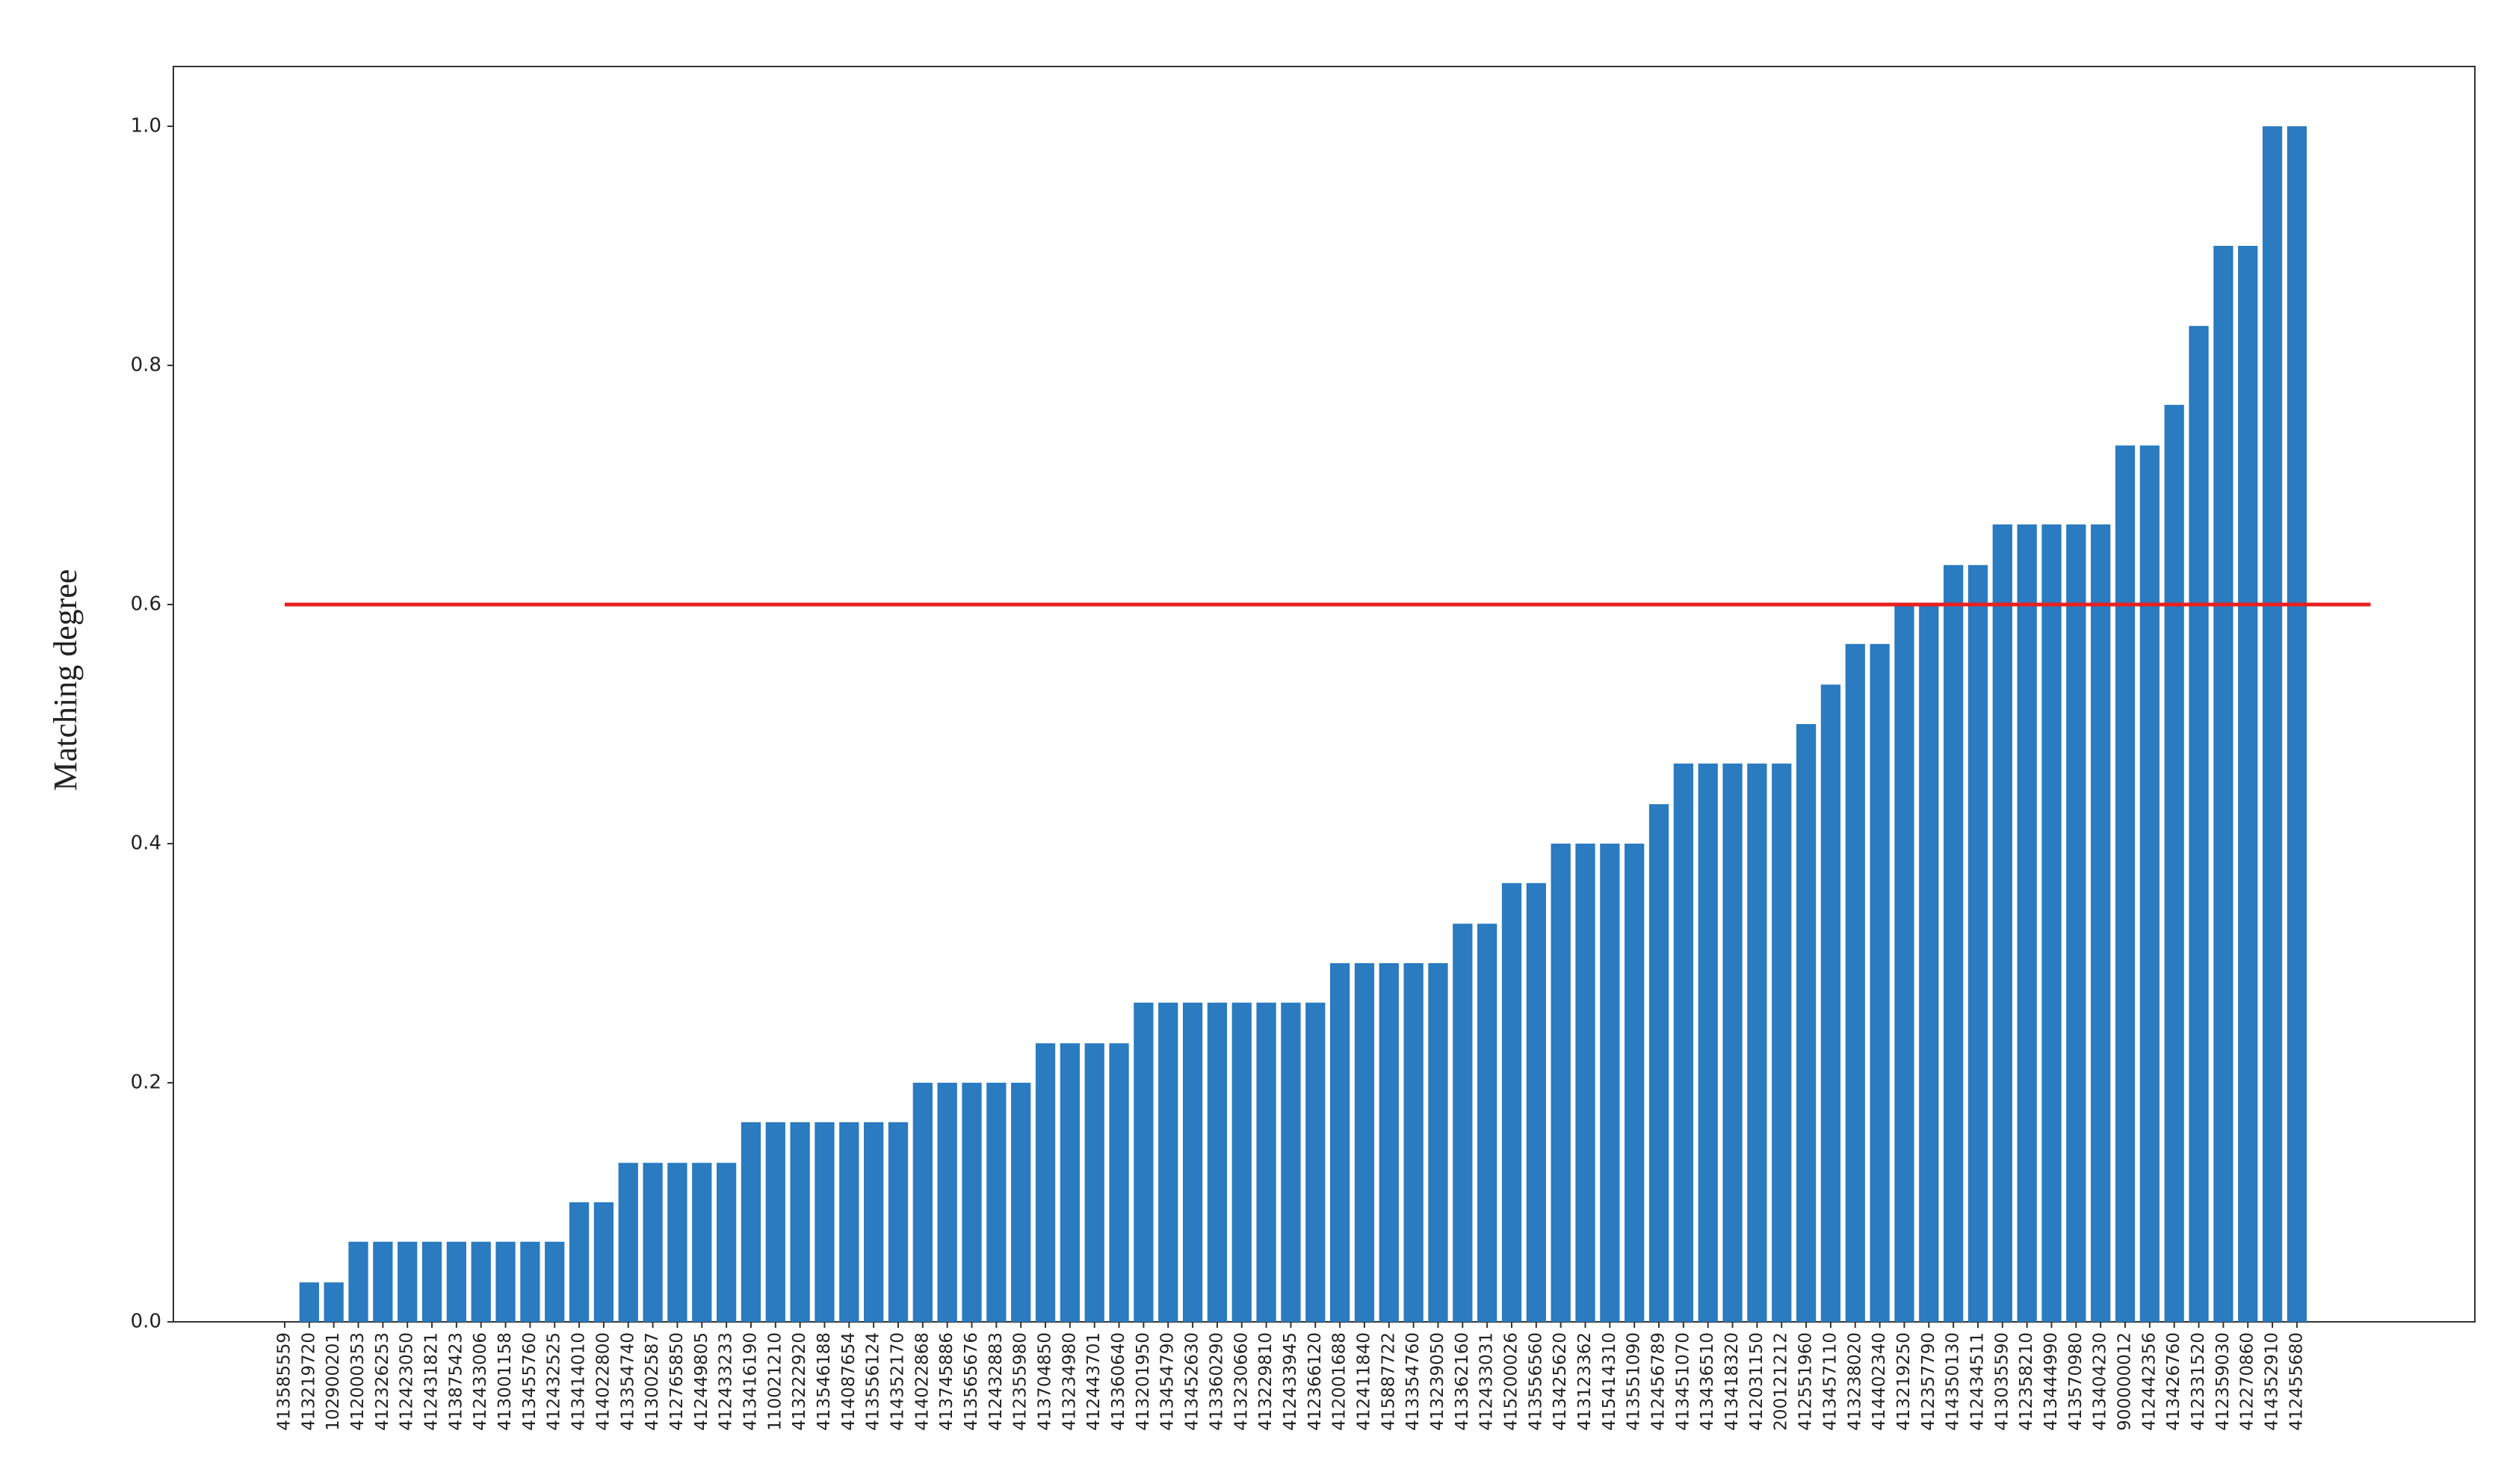 This screenshot has height=1484, width=2507. What do you see at coordinates (628, 1381) in the screenshot?
I see `x-tick-label: 413354740` at bounding box center [628, 1381].